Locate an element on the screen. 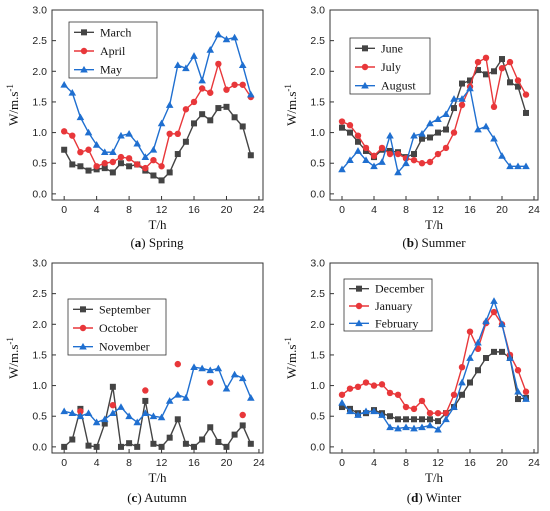 The width and height of the screenshot is (550, 511). legend: June July August is located at coordinates (390, 66).